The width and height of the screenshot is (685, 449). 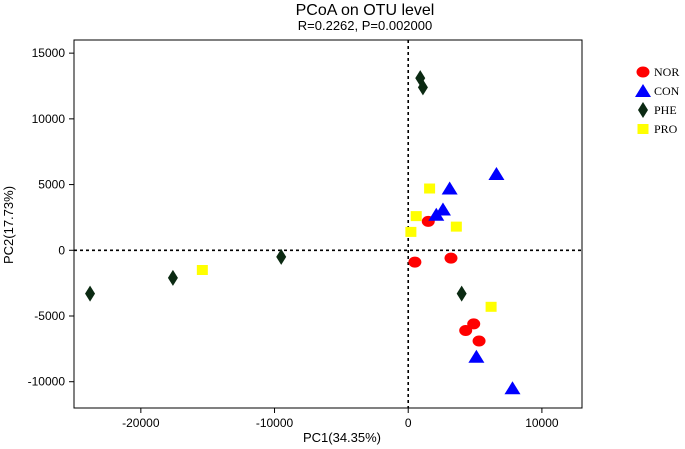 I want to click on y-tick-label: 5000, so click(x=51, y=185).